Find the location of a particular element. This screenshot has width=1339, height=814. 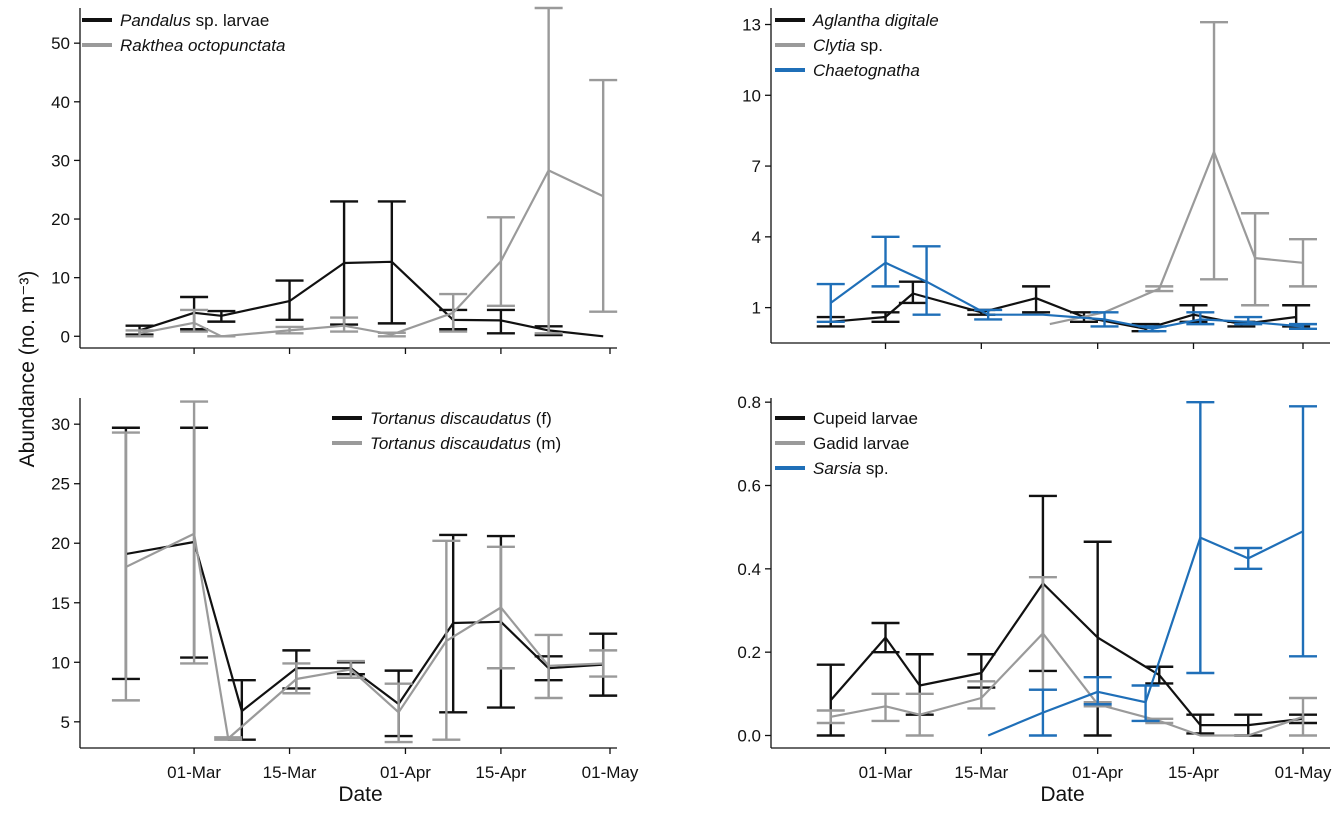

legend-entry: Aglantha digitale is located at coordinates (857, 20).